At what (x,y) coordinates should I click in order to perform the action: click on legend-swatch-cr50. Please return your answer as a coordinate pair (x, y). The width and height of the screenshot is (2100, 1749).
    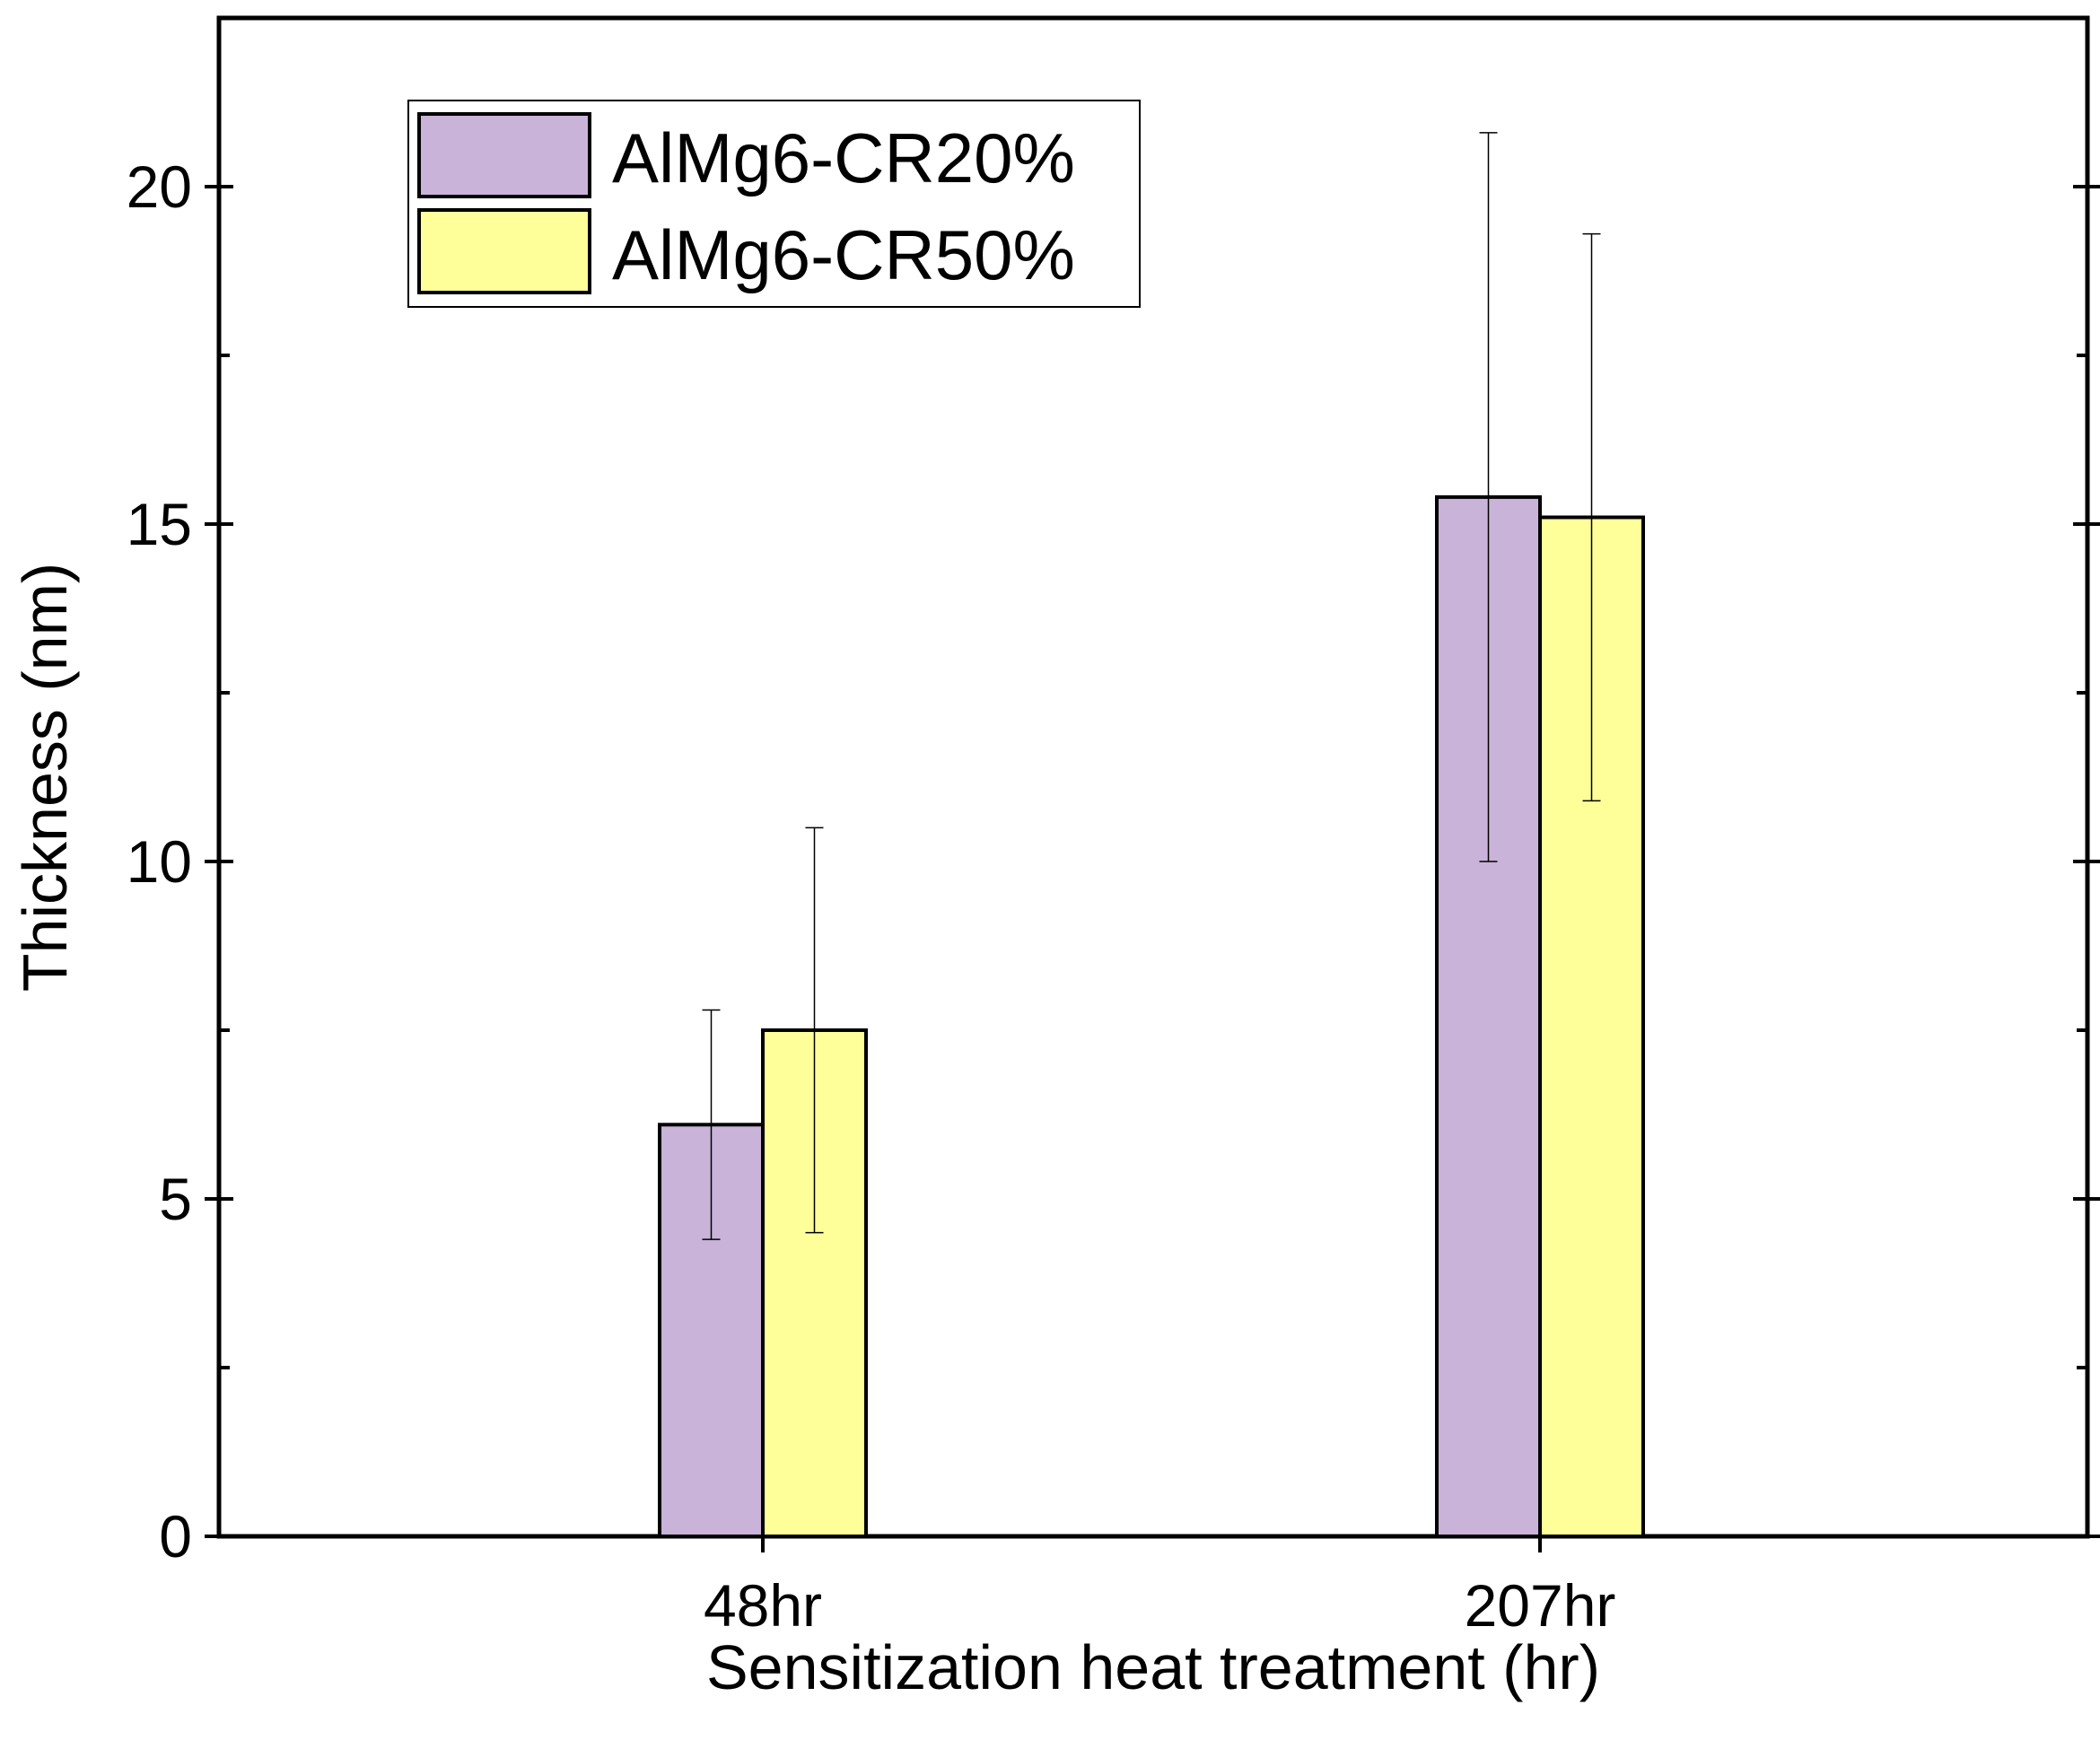
    Looking at the image, I should click on (504, 251).